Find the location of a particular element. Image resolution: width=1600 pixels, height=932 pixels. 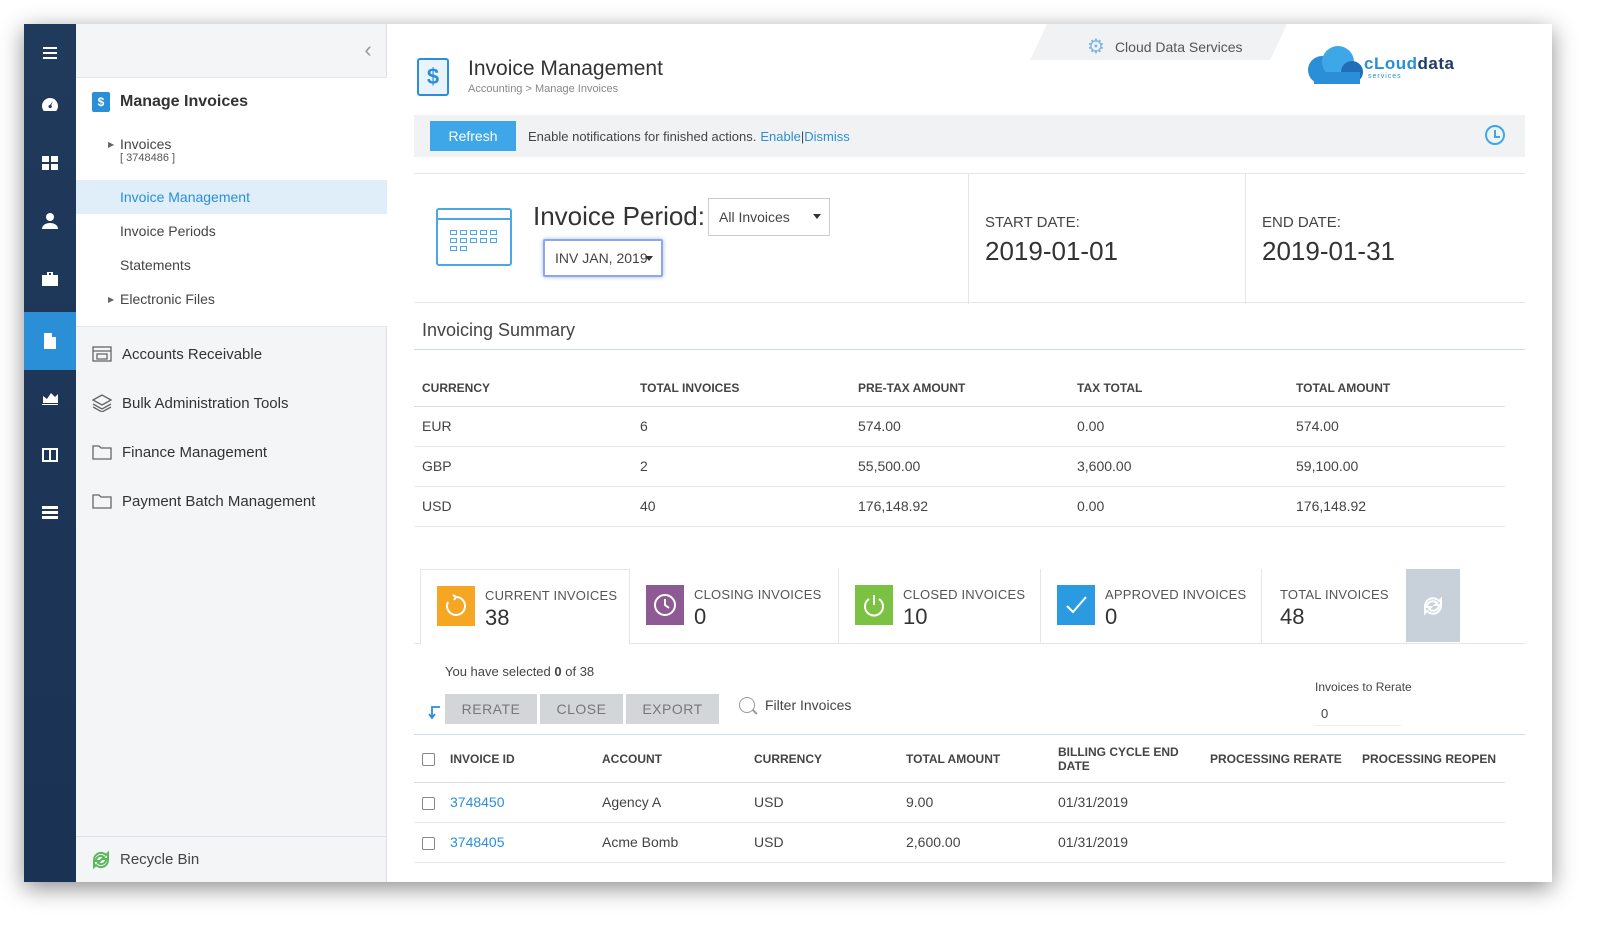

columns-icon is located at coordinates (50, 455).